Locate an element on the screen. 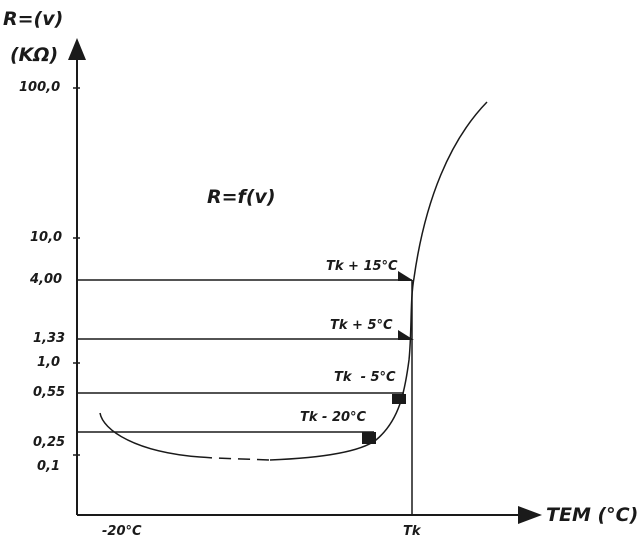 Image resolution: width=644 pixels, height=539 pixels. arrowhead-minus20 is located at coordinates (369, 438).